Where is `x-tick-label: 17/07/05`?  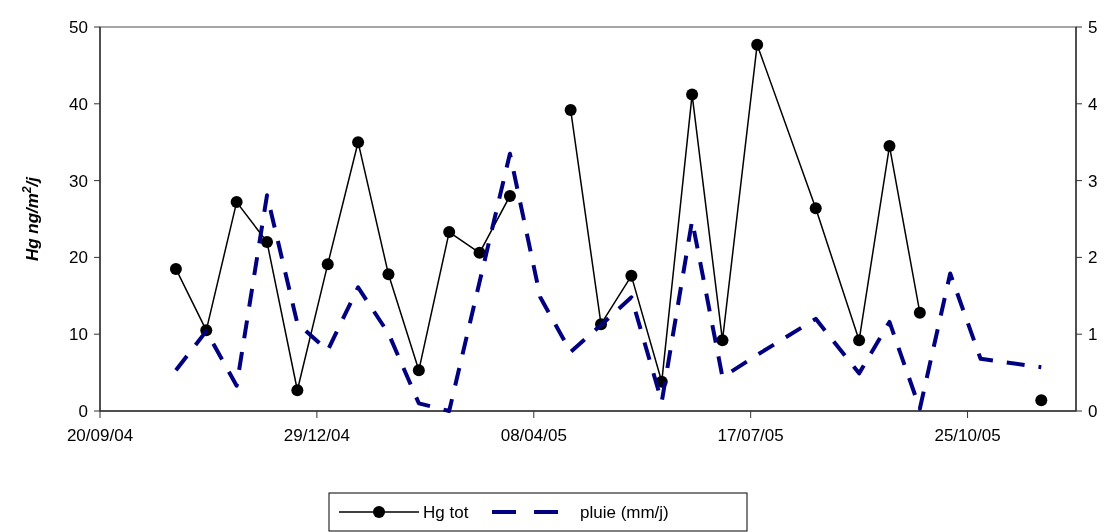 x-tick-label: 17/07/05 is located at coordinates (750, 435).